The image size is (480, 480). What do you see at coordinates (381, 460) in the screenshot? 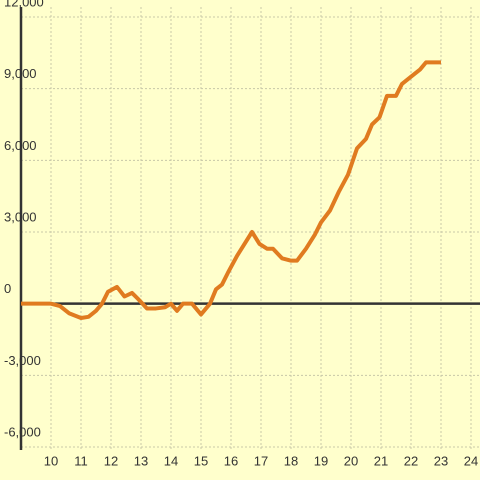
I see `x-tick-label: 21` at bounding box center [381, 460].